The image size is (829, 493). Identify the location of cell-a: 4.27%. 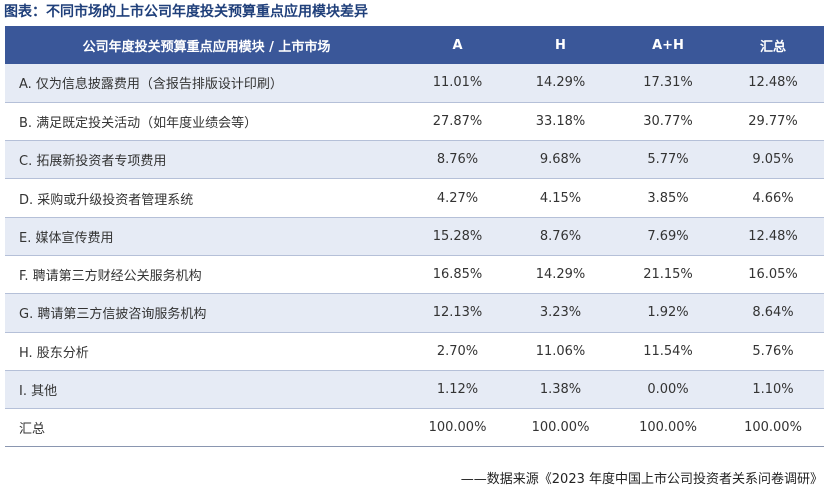
(457, 198).